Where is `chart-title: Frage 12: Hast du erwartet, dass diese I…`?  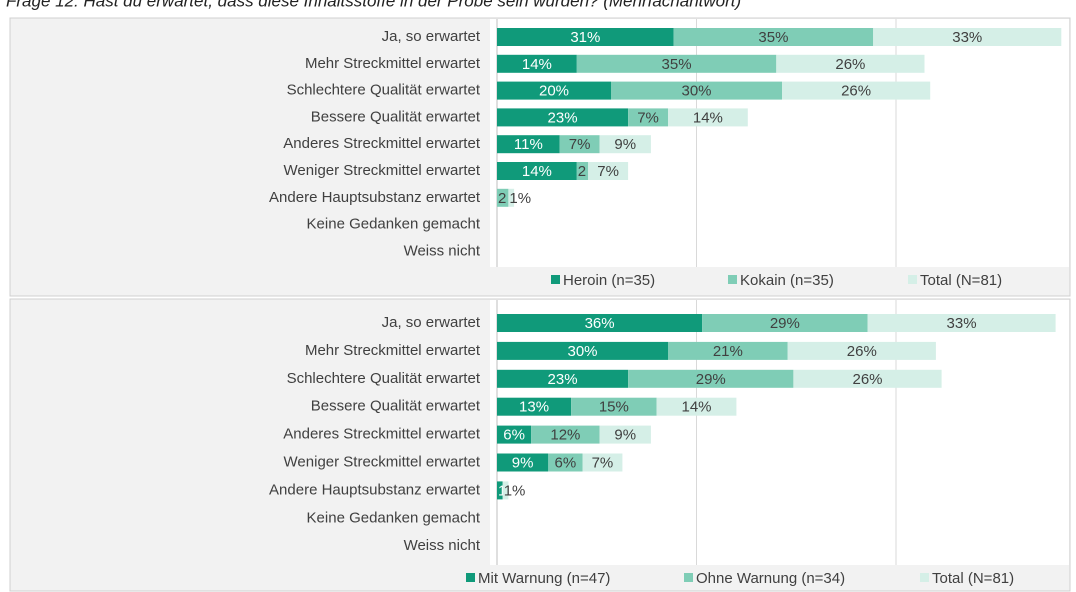 chart-title: Frage 12: Hast du erwartet, dass diese I… is located at coordinates (373, 5).